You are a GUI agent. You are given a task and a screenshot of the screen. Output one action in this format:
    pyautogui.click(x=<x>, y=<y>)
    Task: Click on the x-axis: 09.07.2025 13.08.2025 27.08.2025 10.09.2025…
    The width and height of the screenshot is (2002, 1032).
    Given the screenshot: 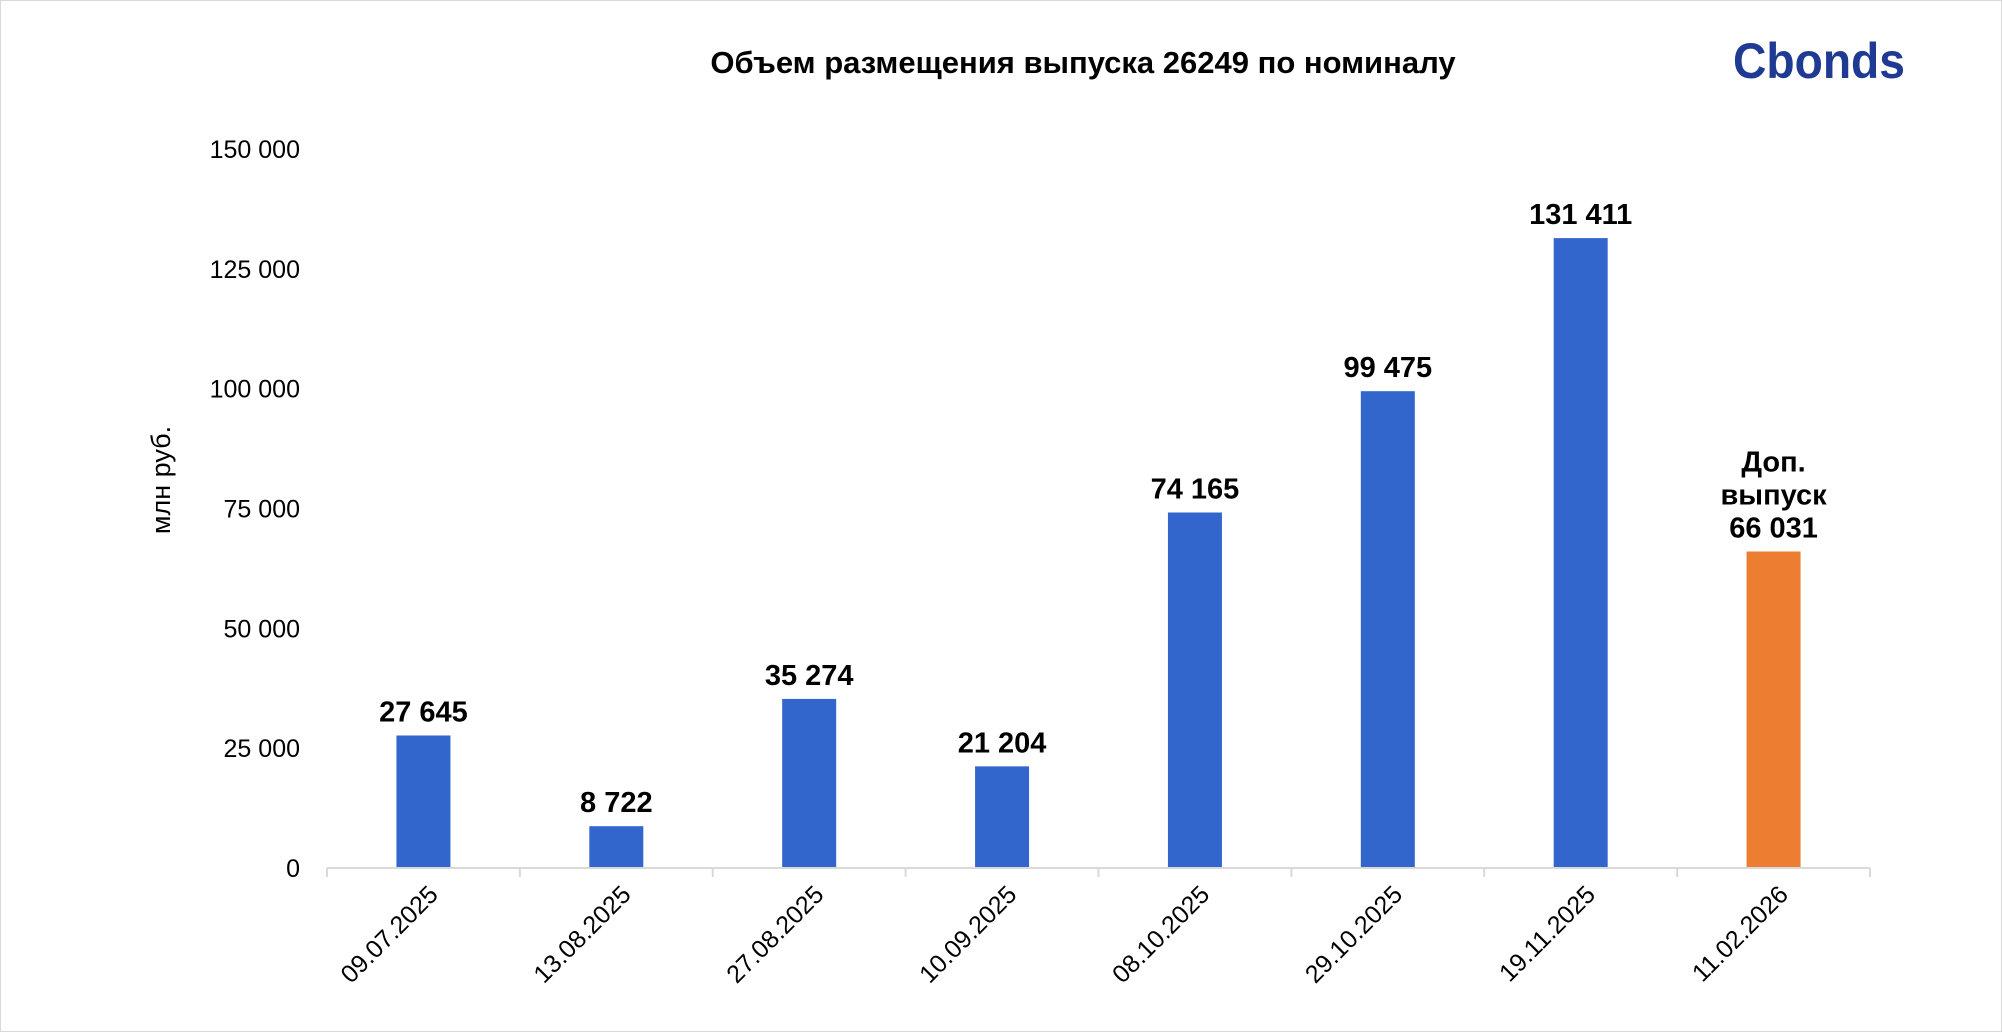 What is the action you would take?
    pyautogui.click(x=1098, y=928)
    